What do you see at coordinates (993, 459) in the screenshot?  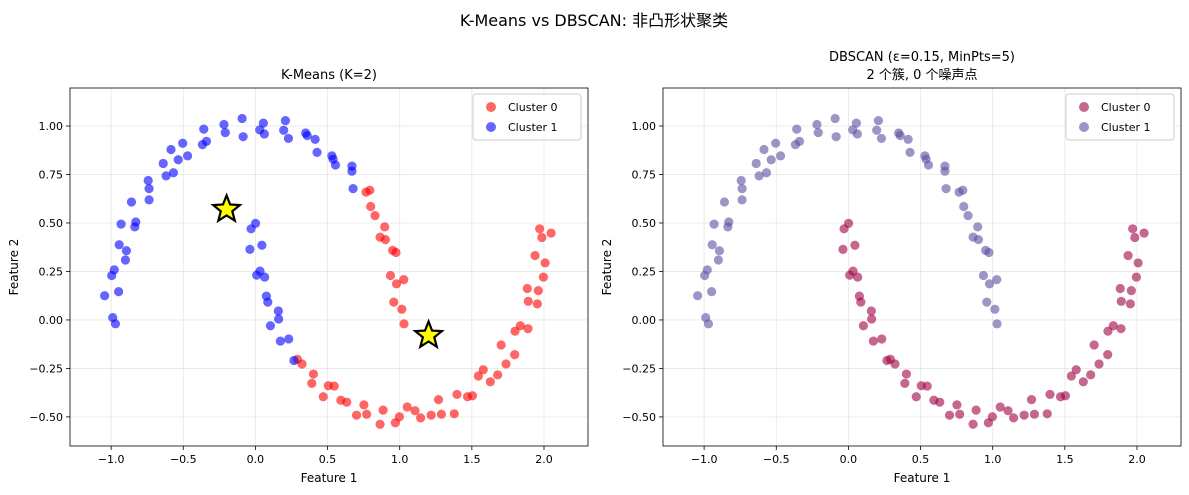 I see `x-tick-label: 1.0` at bounding box center [993, 459].